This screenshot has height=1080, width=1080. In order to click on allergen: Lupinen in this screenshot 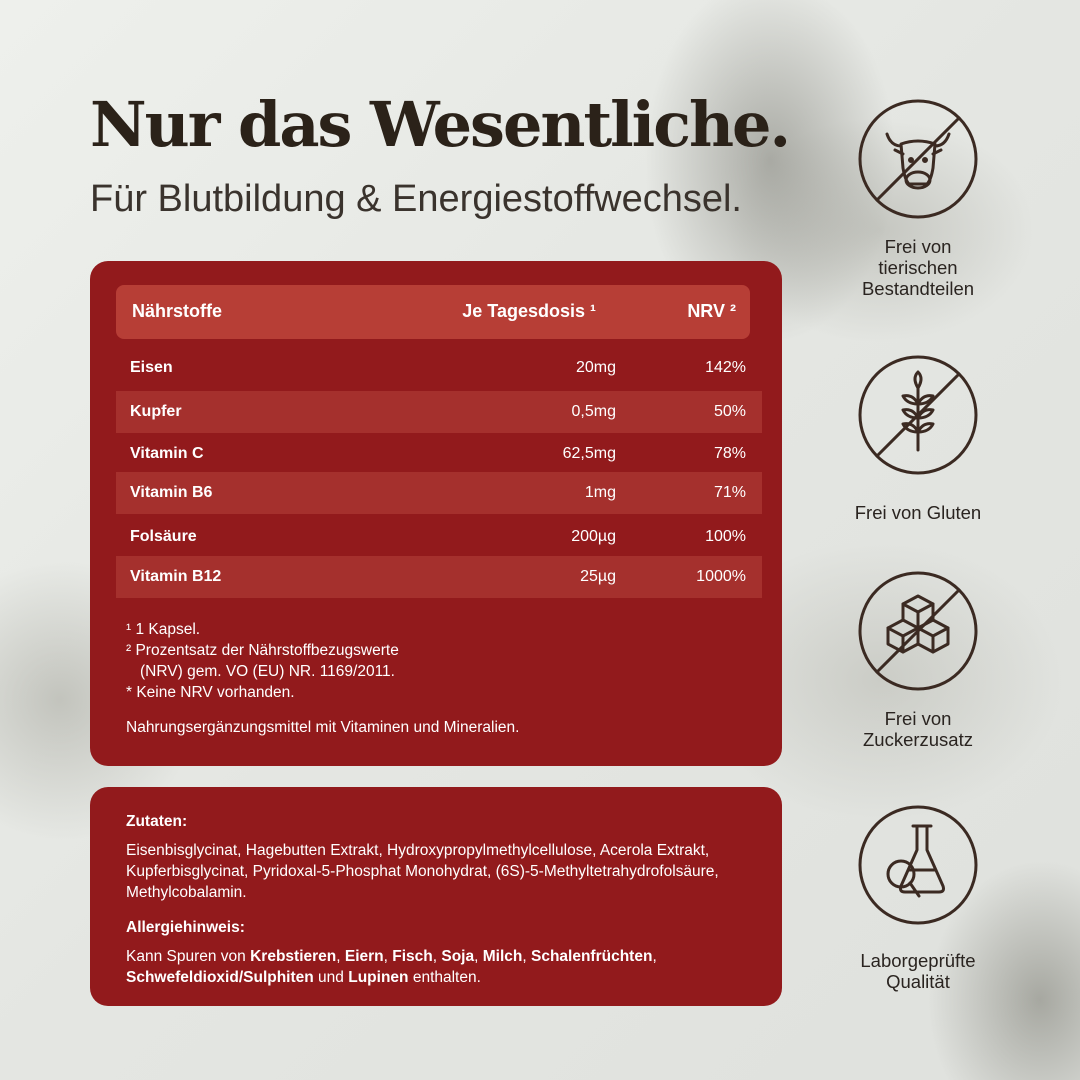, I will do `click(378, 977)`.